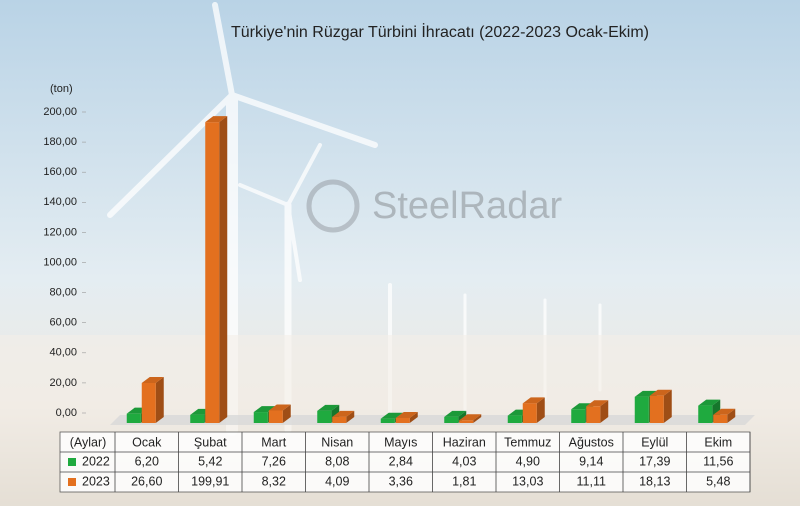 This screenshot has width=800, height=506. Describe the element at coordinates (464, 442) in the screenshot. I see `x-tick-label: Haziran` at that location.